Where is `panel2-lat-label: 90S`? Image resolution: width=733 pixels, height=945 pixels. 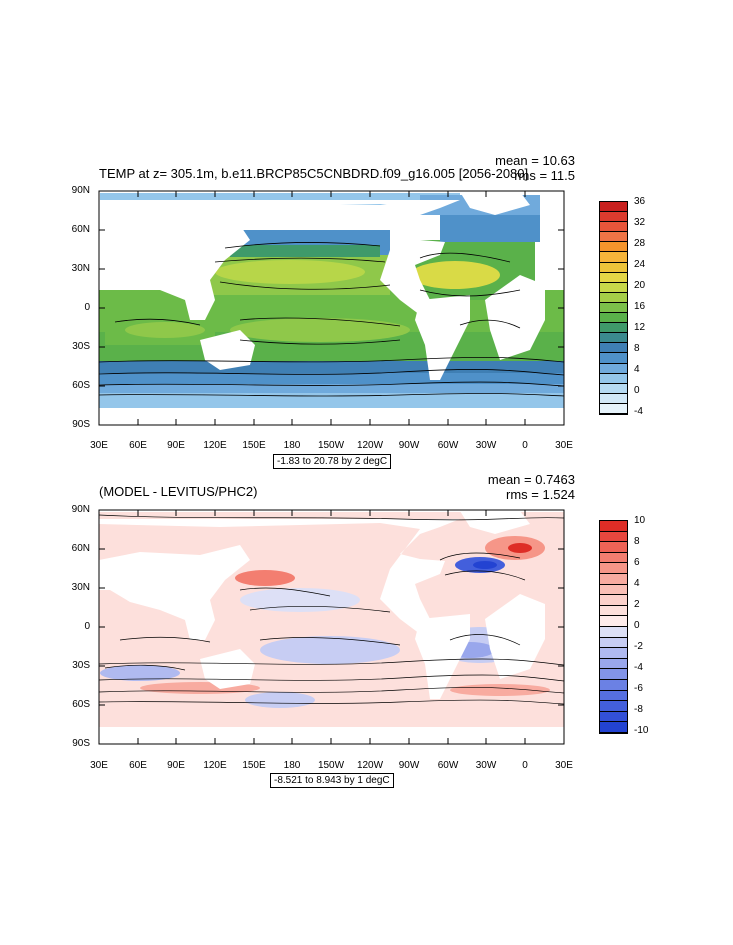
panel2-lat-label: 90S is located at coordinates (81, 743).